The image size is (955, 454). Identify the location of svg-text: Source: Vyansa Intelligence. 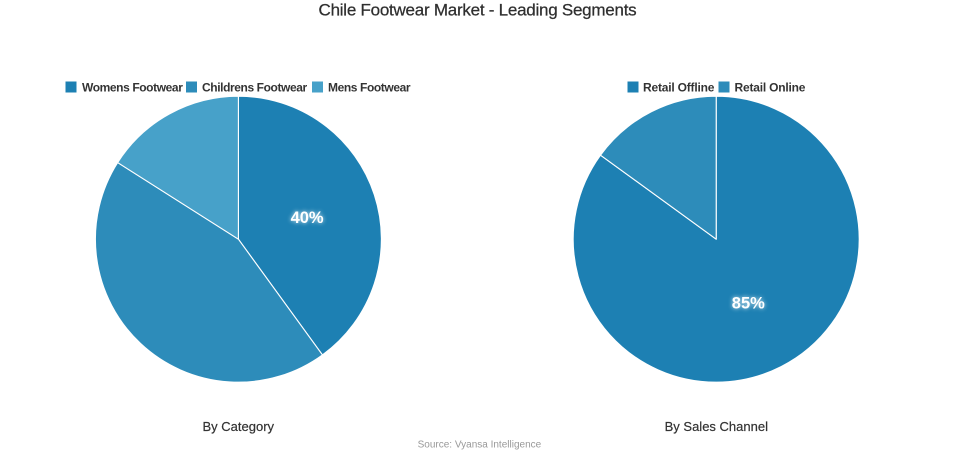
(480, 445).